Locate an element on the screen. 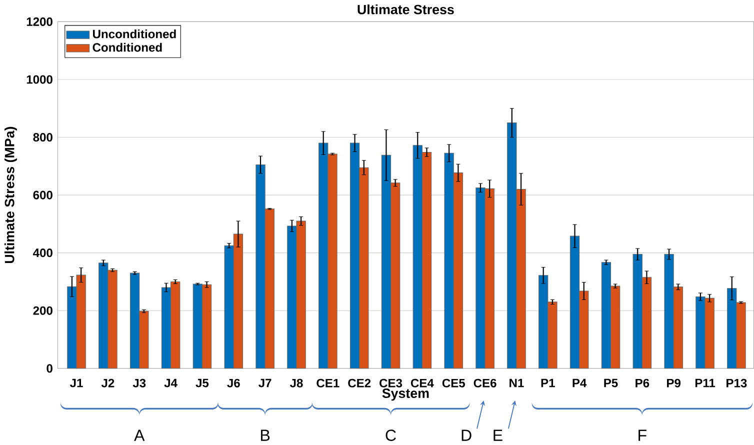 The width and height of the screenshot is (754, 445). x-tick-label: CE1 is located at coordinates (328, 383).